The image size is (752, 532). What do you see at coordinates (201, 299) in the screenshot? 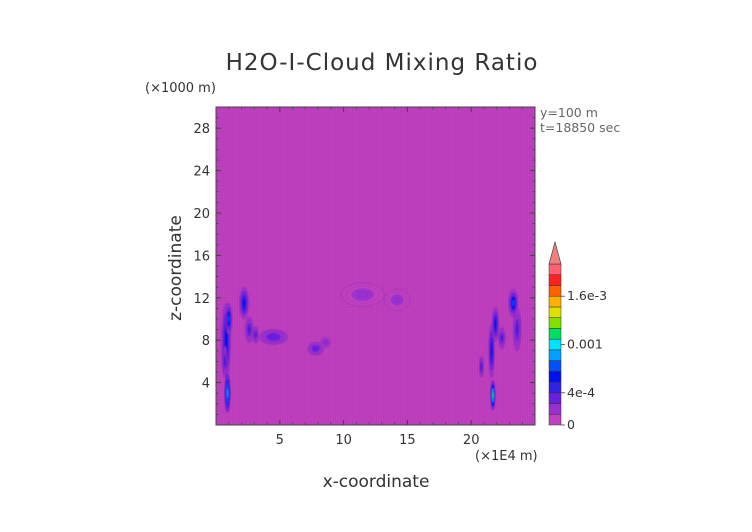
I see `y-tick-label: 12` at bounding box center [201, 299].